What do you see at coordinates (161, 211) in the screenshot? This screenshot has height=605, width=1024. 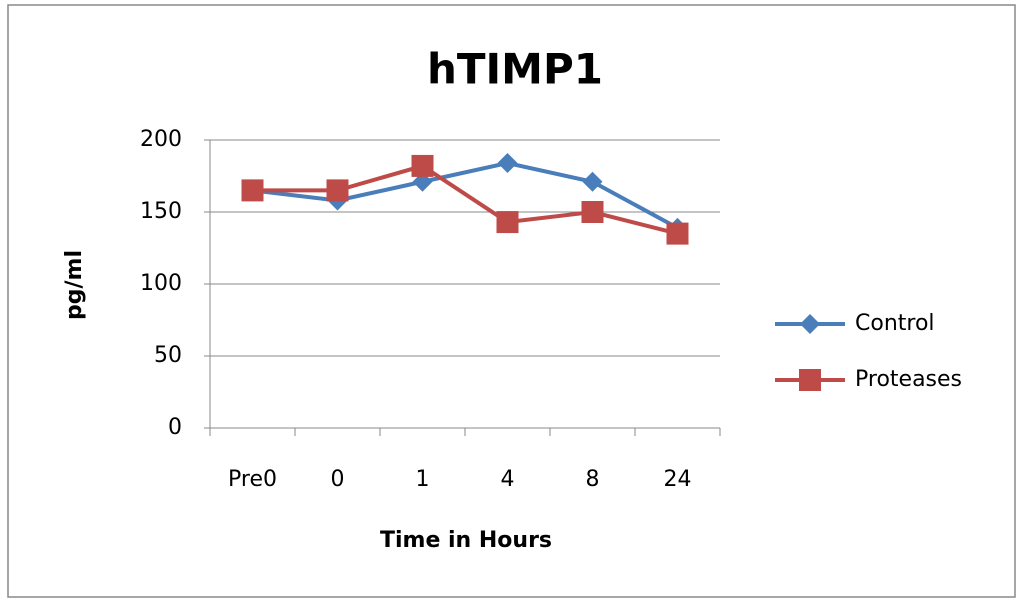 I see `y-tick-label: 150` at bounding box center [161, 211].